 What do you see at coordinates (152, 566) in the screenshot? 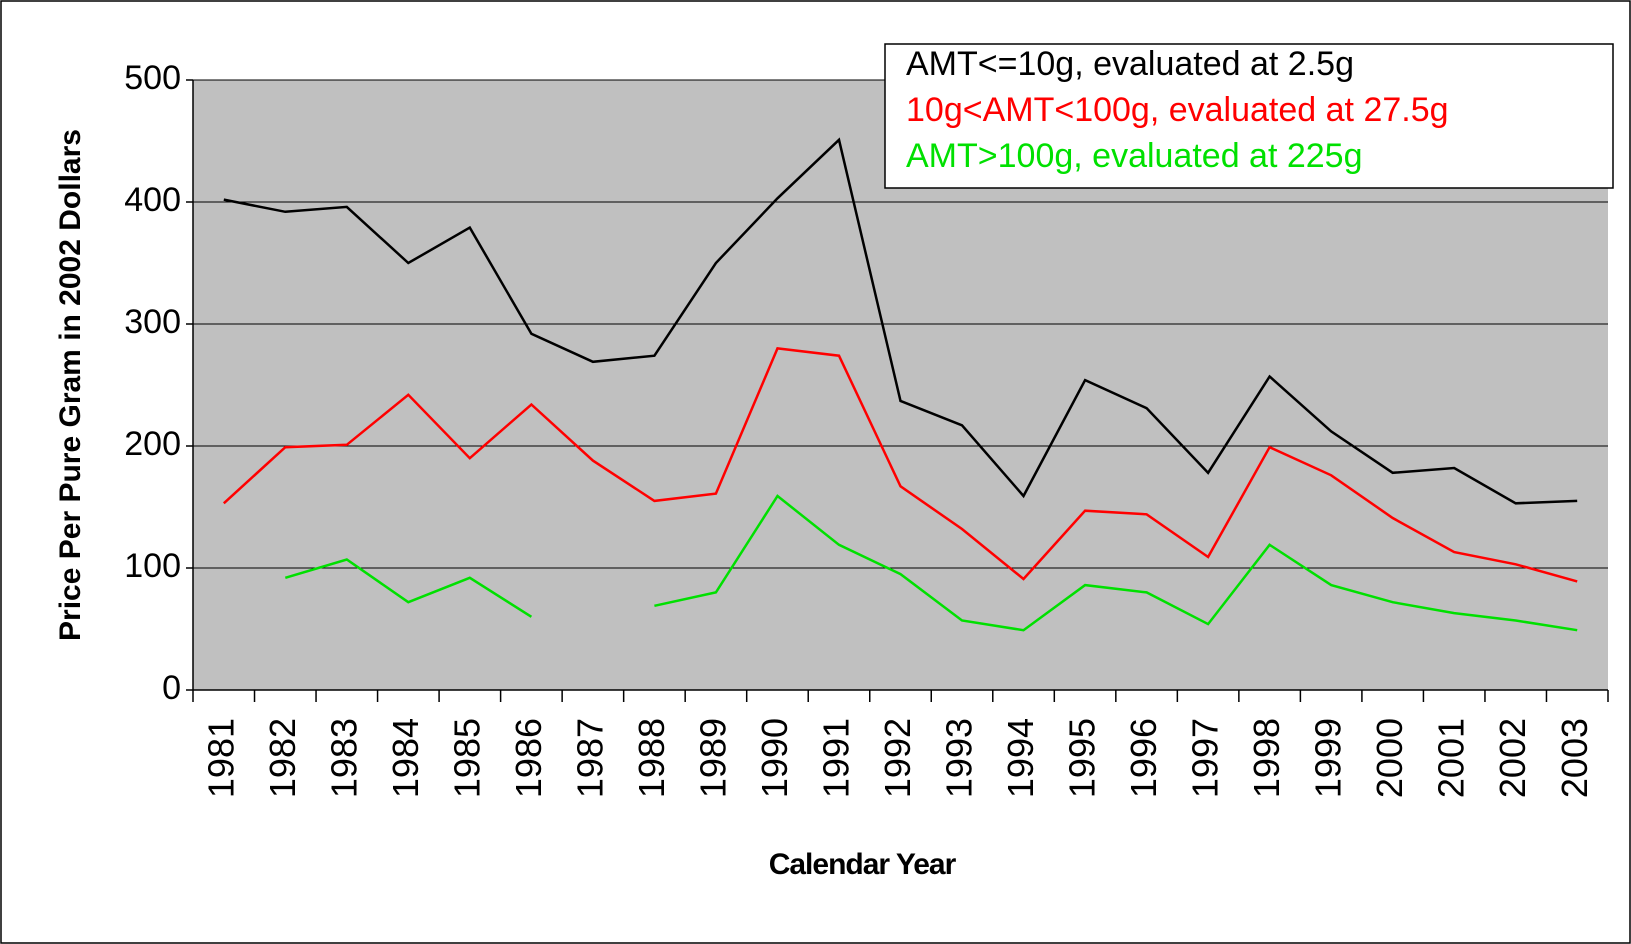
I see `y-tick-label: 100` at bounding box center [152, 566].